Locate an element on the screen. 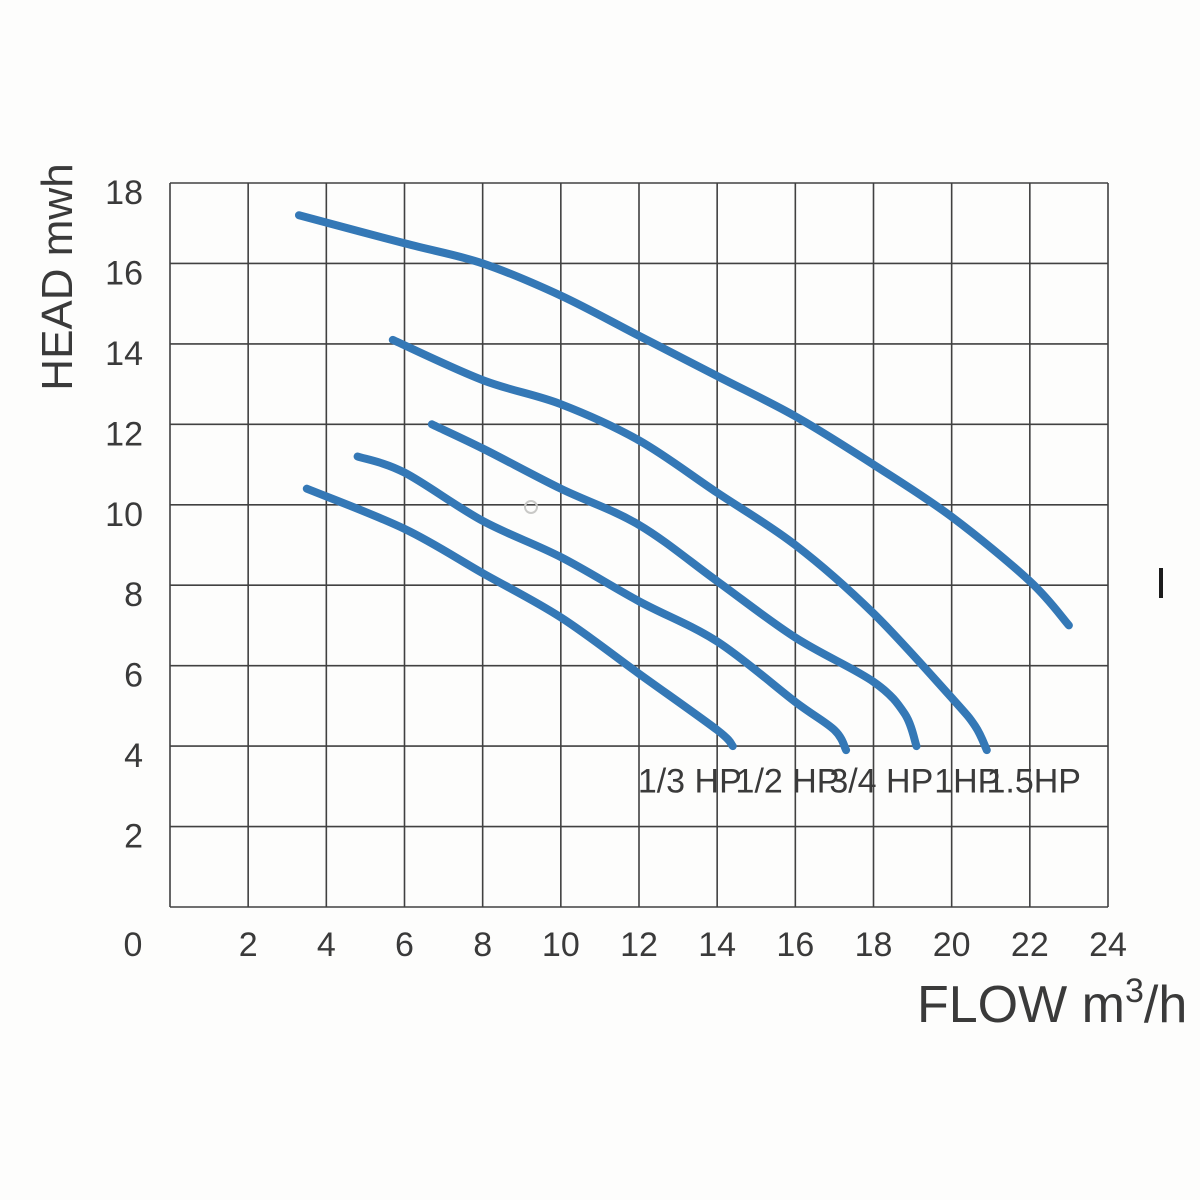 This screenshot has width=1200, height=1200. y-tick-label-16: 16 is located at coordinates (124, 273).